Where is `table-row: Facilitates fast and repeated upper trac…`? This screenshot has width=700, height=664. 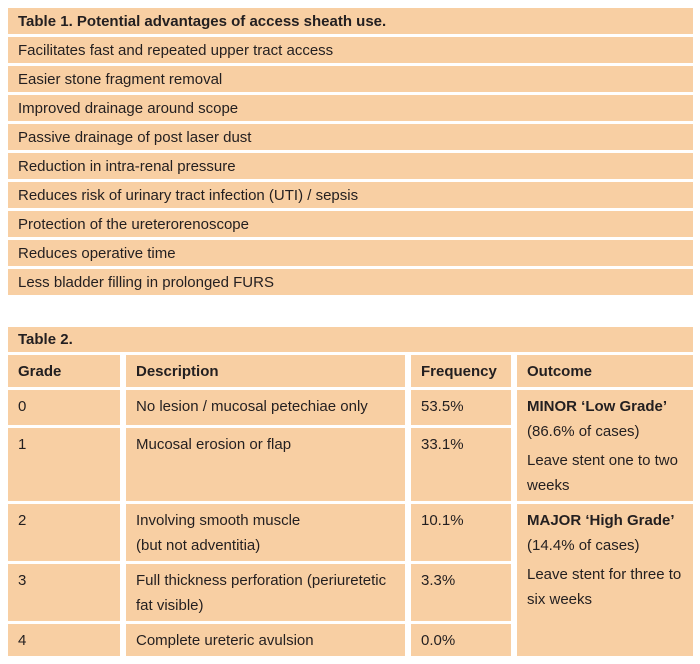 table-row: Facilitates fast and repeated upper trac… is located at coordinates (350, 48).